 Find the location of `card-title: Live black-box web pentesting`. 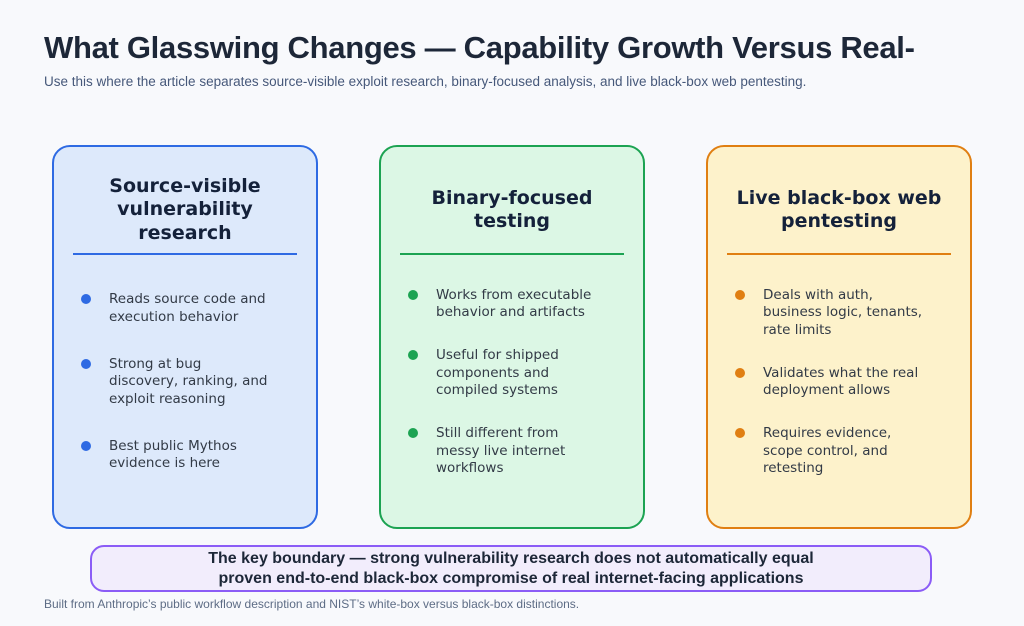

card-title: Live black-box web pentesting is located at coordinates (839, 209).